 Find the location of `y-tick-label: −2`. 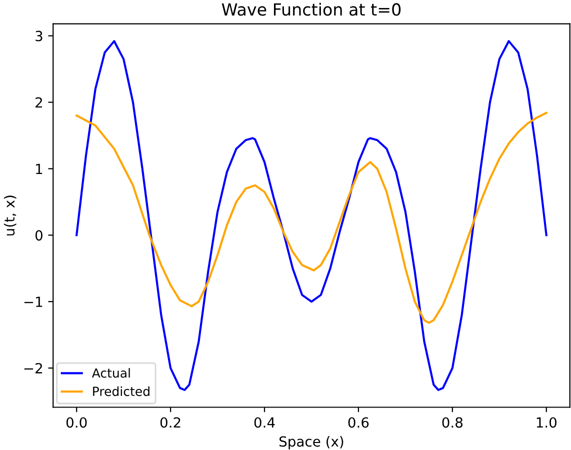

y-tick-label: −2 is located at coordinates (33, 368).